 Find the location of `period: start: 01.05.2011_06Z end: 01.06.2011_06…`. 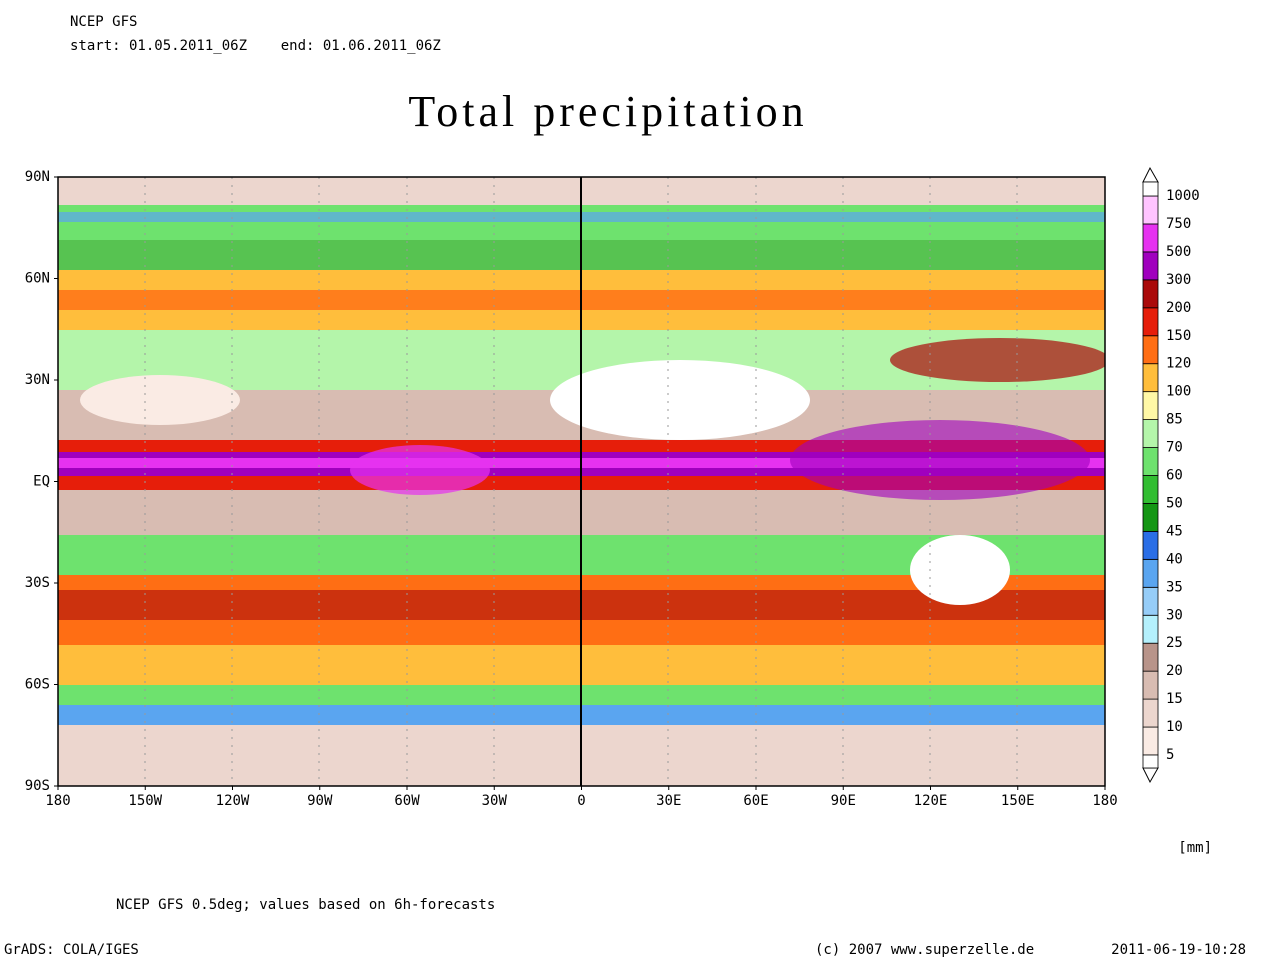

period: start: 01.05.2011_06Z end: 01.06.2011_06… is located at coordinates (255, 46).